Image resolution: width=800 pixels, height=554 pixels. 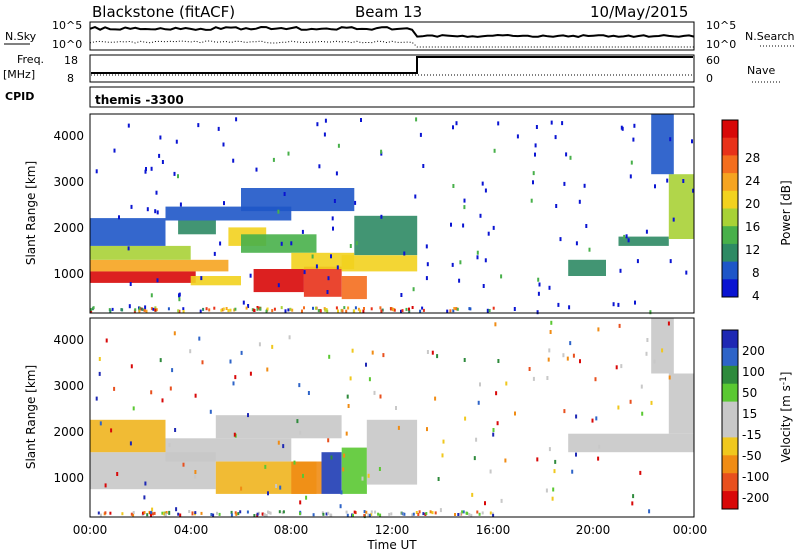 I want to click on nsky-tick-top: 10^5, so click(x=67, y=25).